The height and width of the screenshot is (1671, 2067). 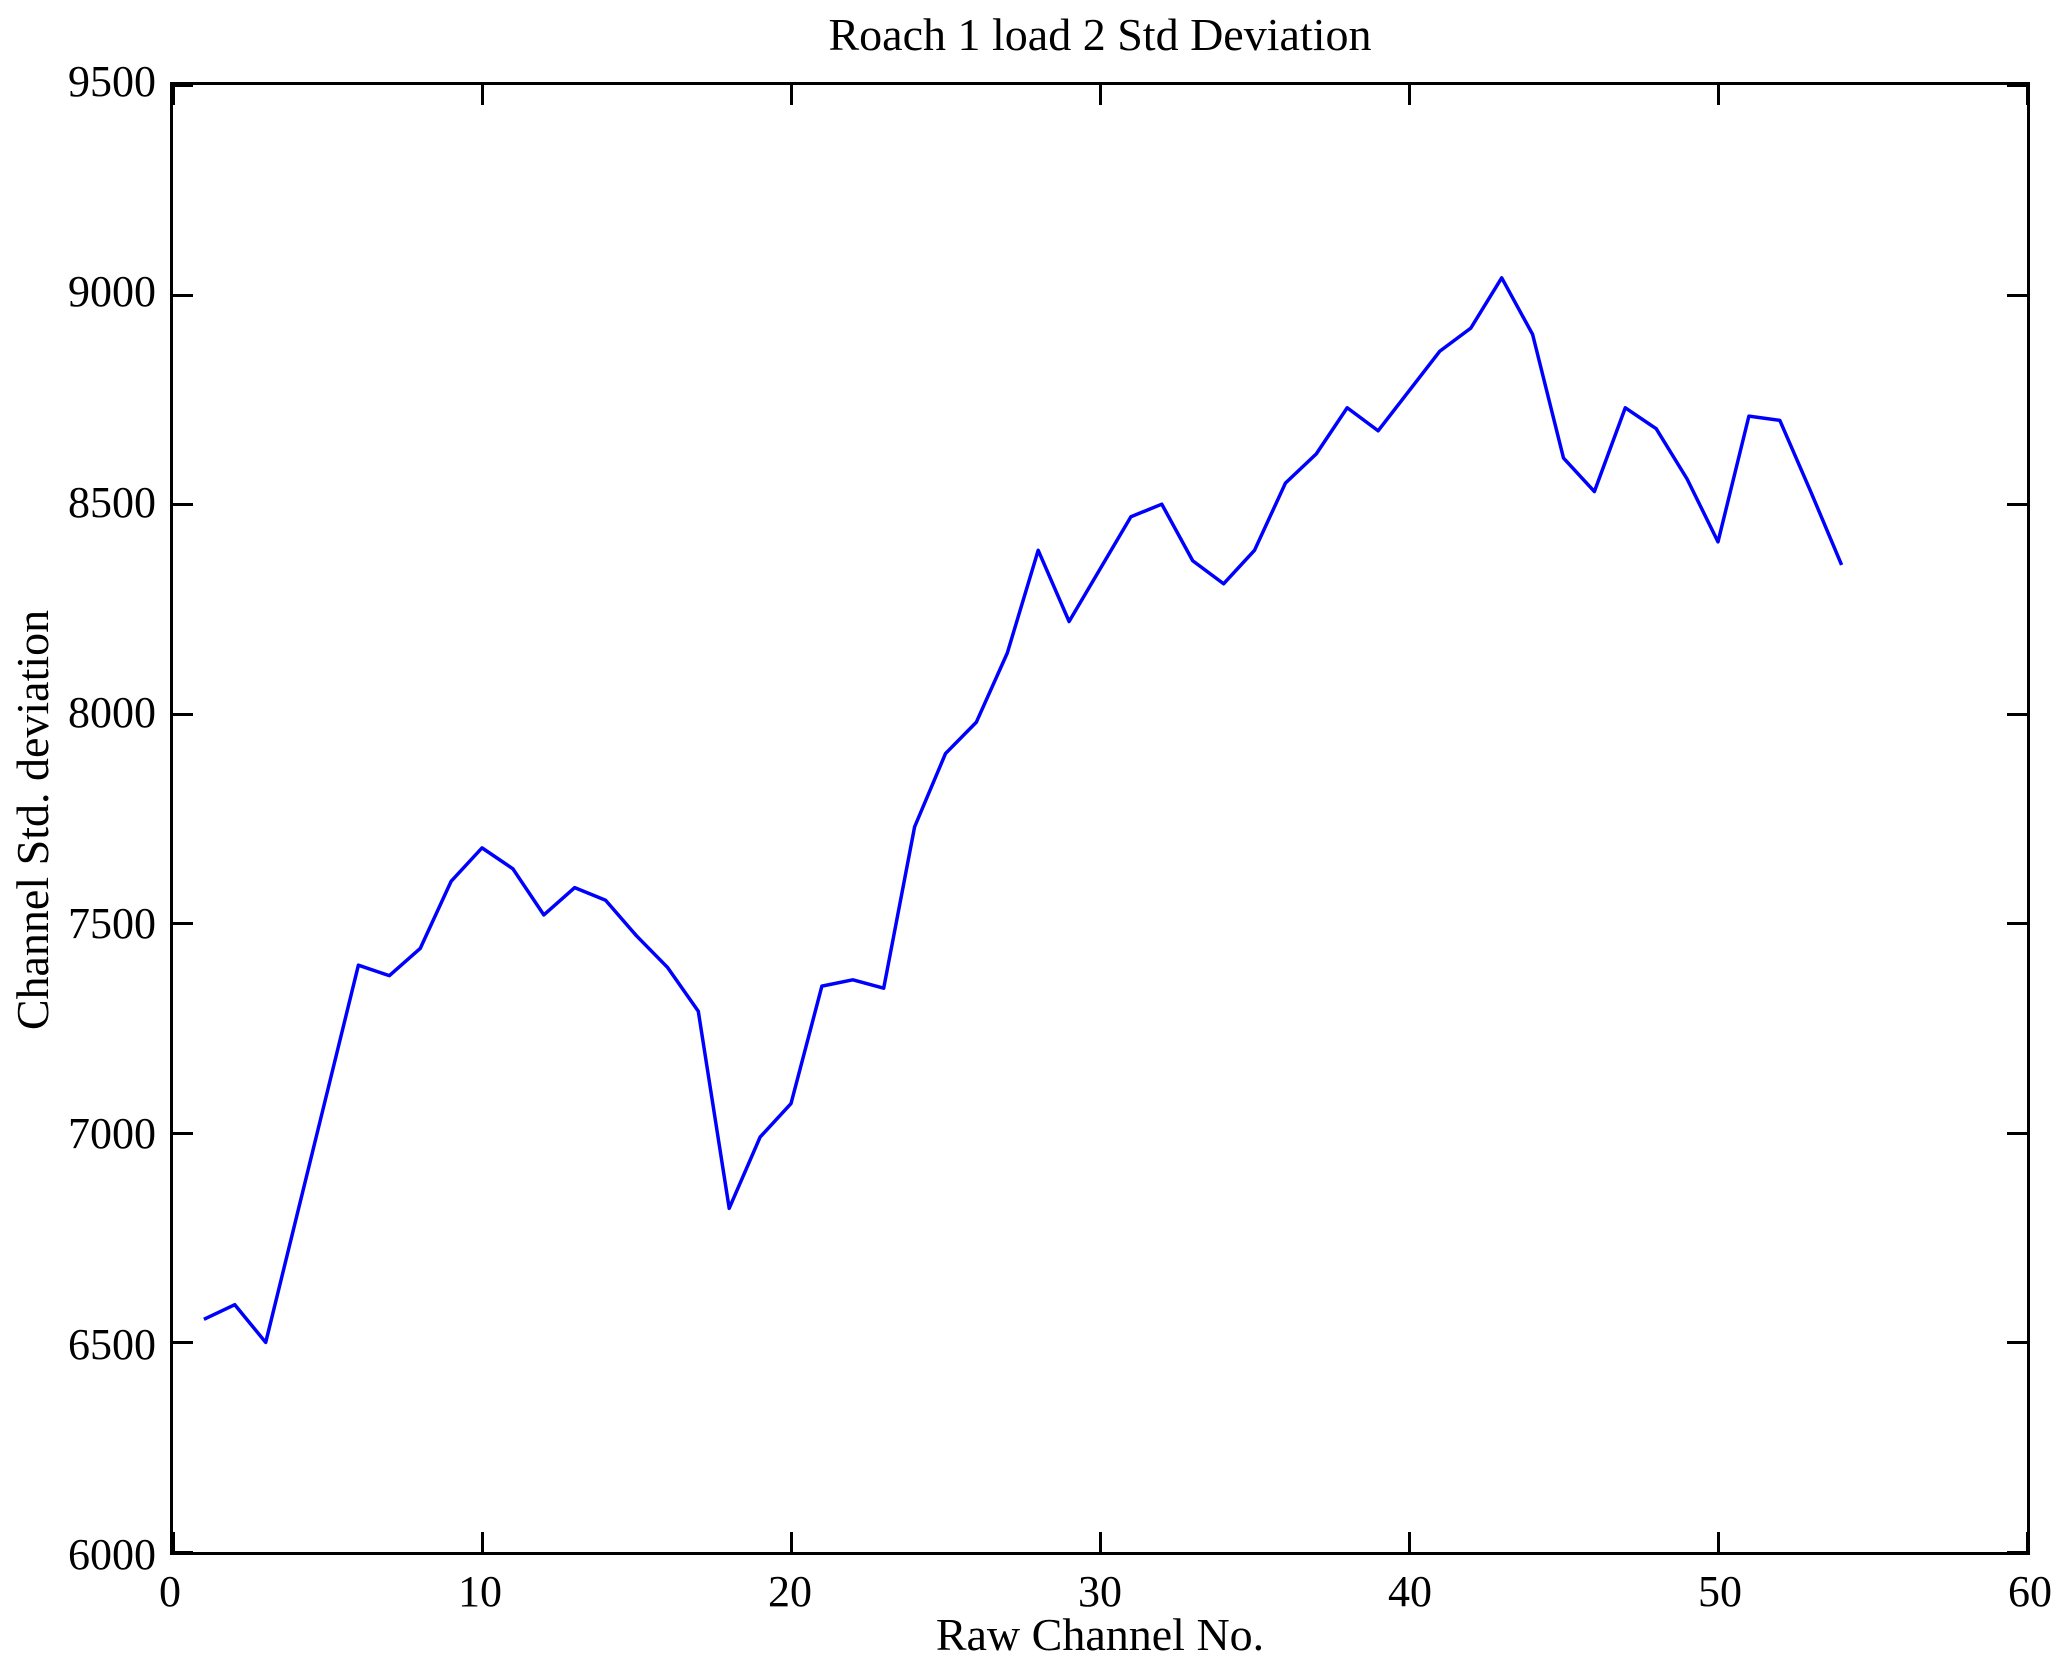 I want to click on x-tick-label: 30, so click(x=1100, y=1591).